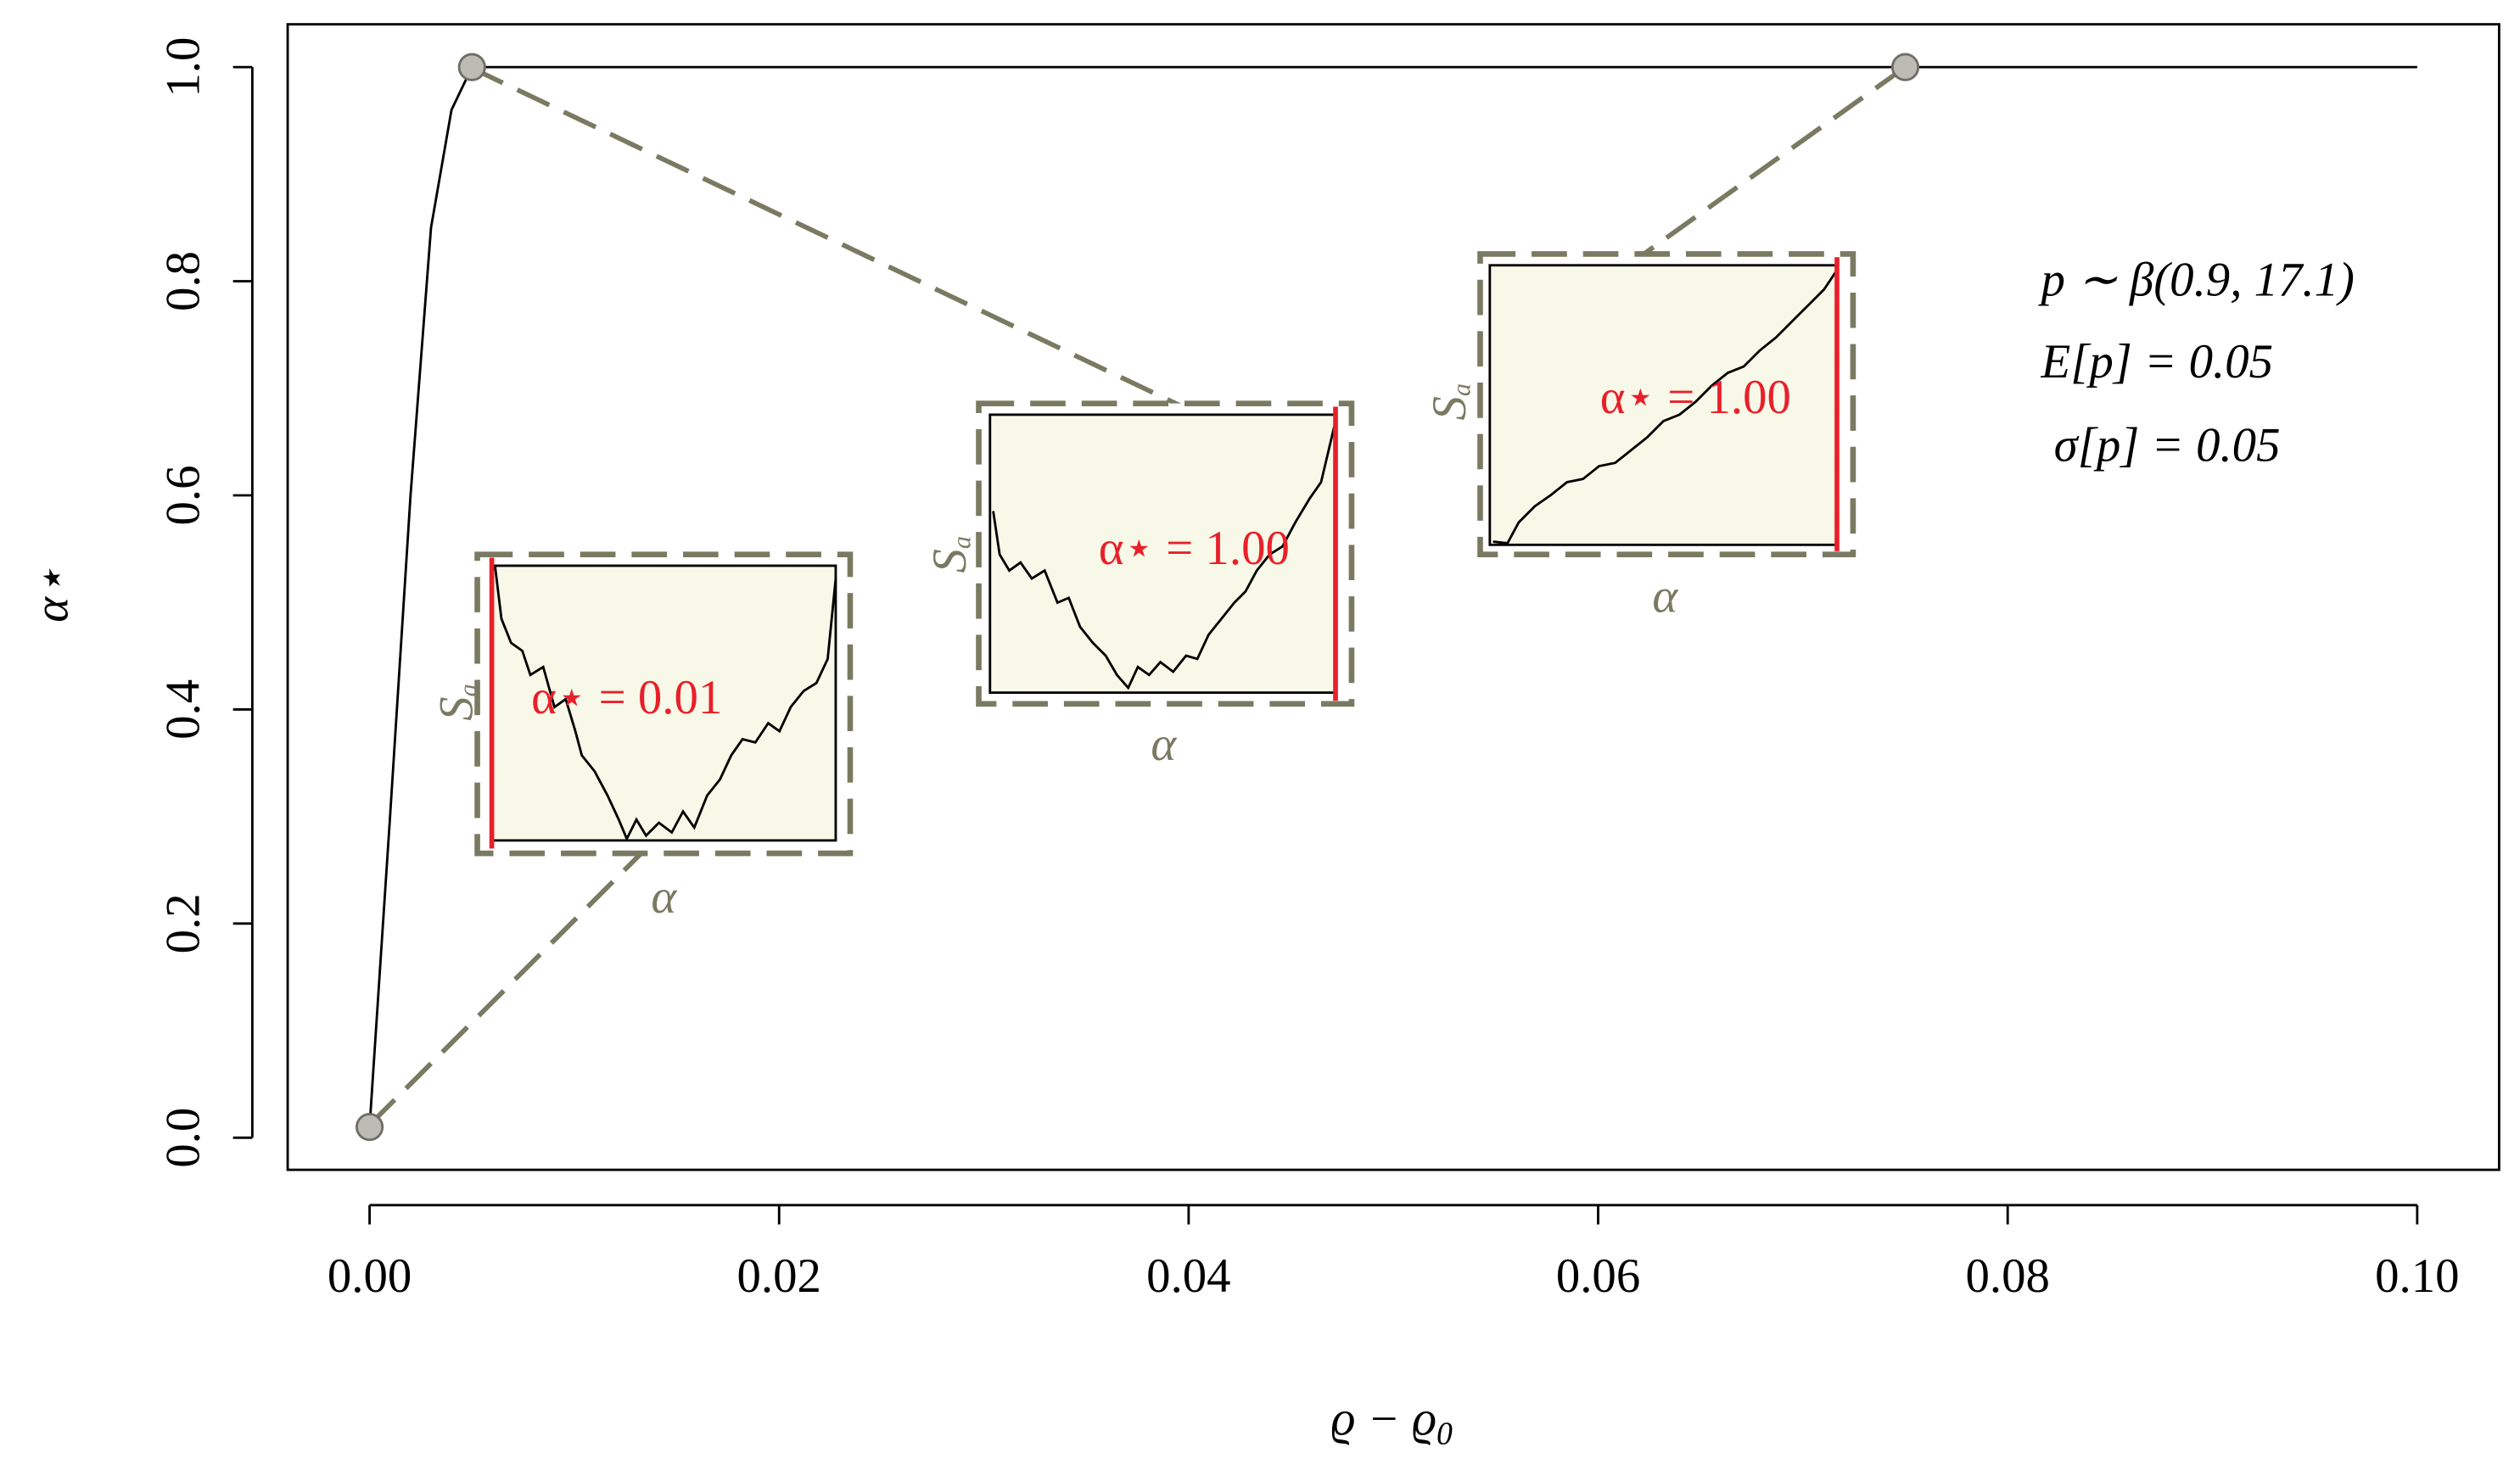  I want to click on y-tick-label: 0.2, so click(183, 923).